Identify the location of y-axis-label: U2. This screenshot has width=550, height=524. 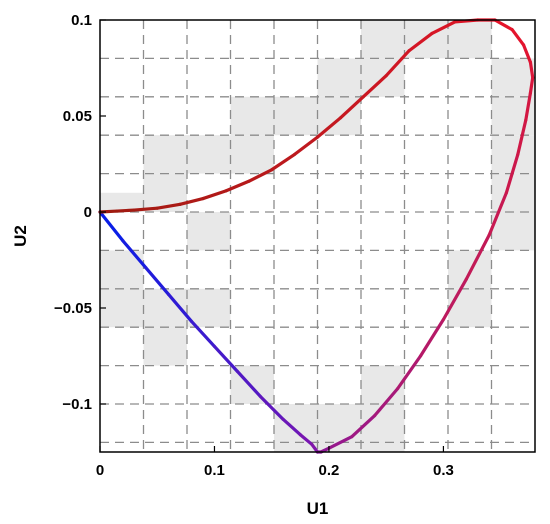
(20, 236).